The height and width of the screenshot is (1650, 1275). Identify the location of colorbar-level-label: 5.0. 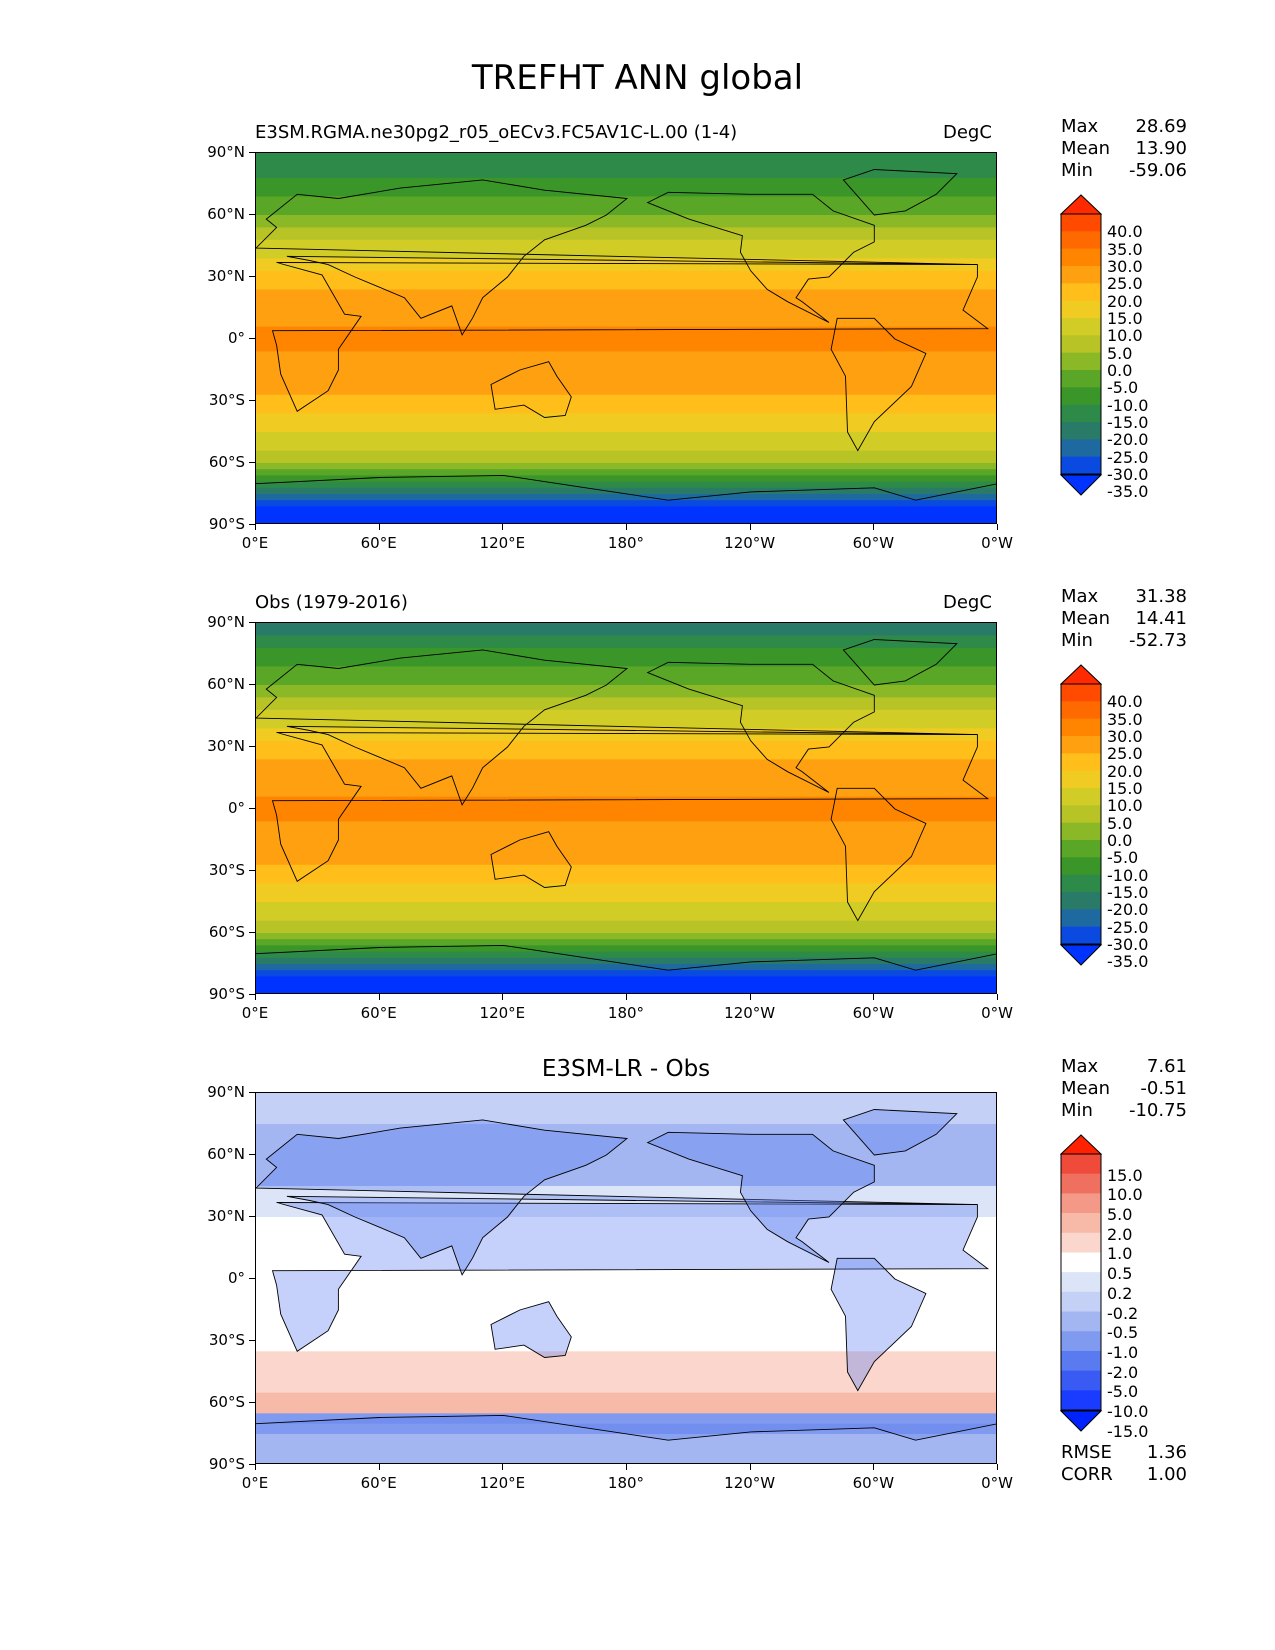
(1120, 353).